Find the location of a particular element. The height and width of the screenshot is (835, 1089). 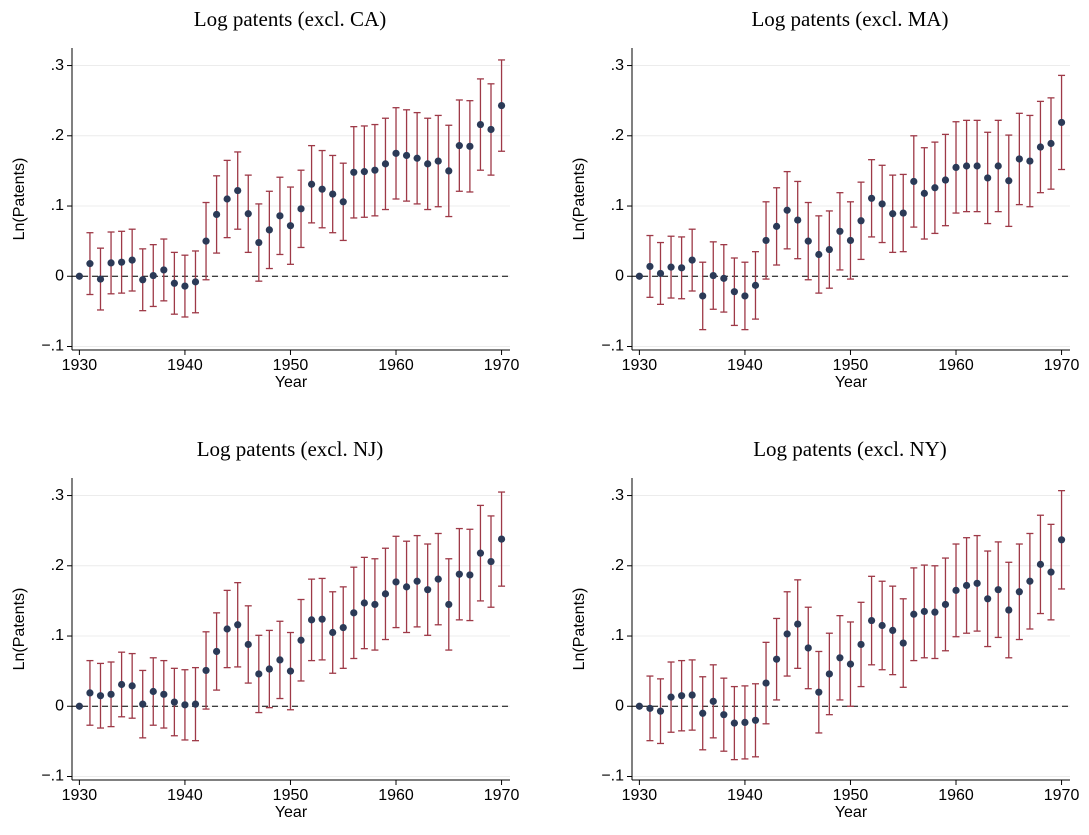

chart-title: Log patents (excl. CA) is located at coordinates (290, 19).